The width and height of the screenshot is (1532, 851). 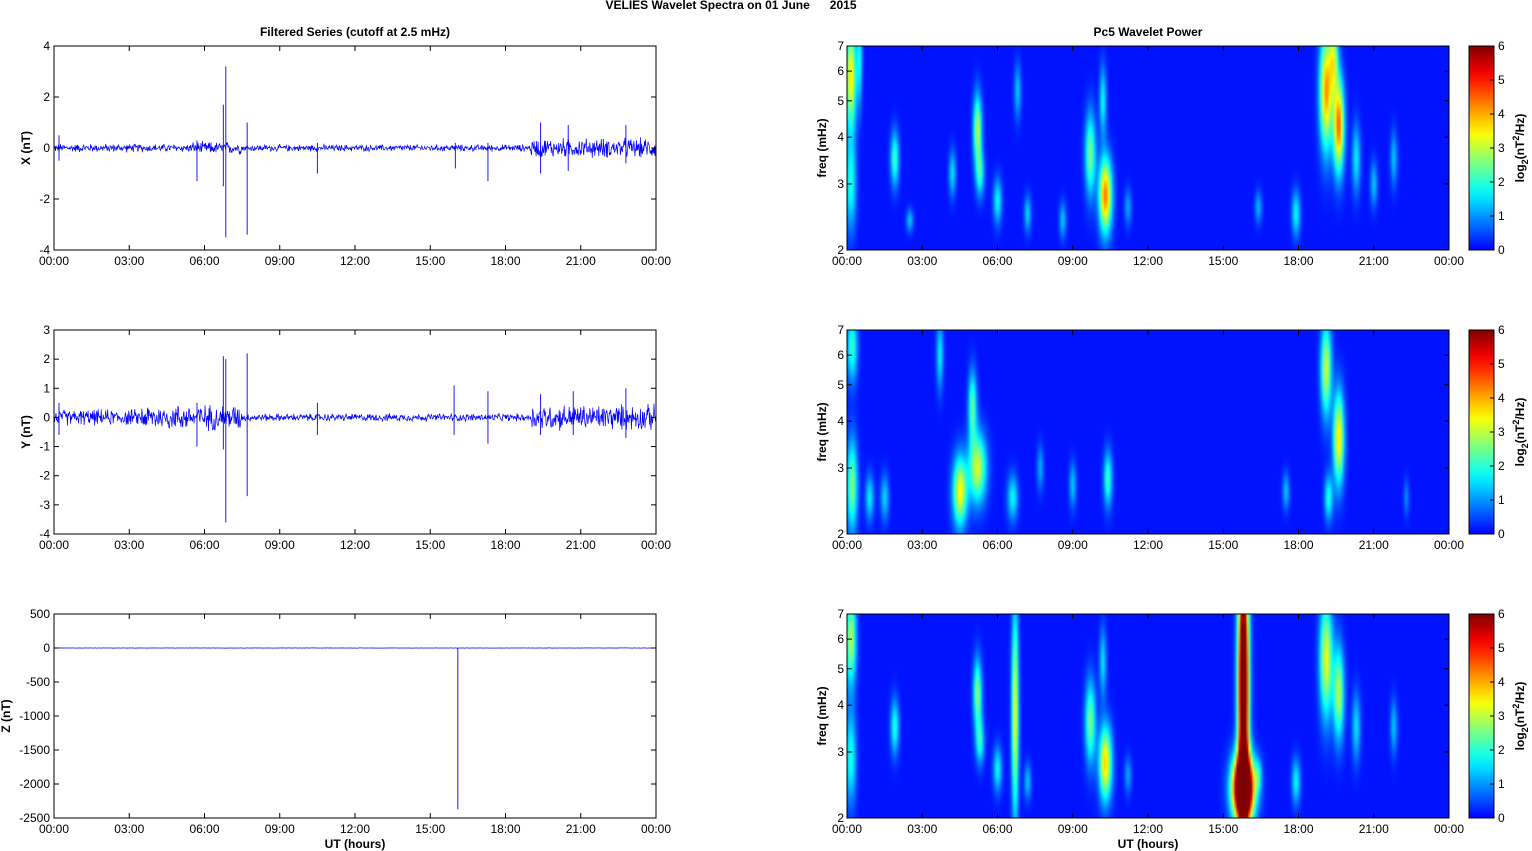 I want to click on wavelet-2-xtick-label: 06:00, so click(x=997, y=829).